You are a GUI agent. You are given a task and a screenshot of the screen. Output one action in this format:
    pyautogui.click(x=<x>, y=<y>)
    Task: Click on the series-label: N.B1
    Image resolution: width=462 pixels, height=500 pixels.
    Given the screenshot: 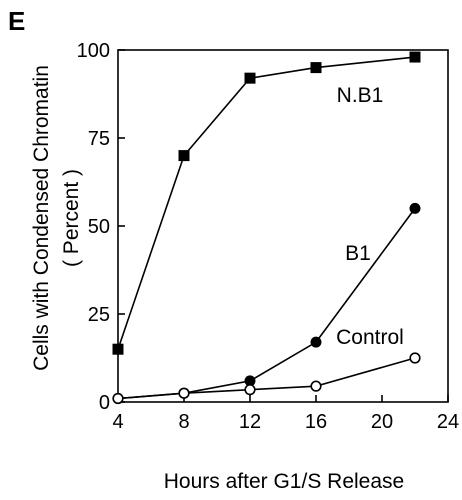 What is the action you would take?
    pyautogui.click(x=360, y=95)
    